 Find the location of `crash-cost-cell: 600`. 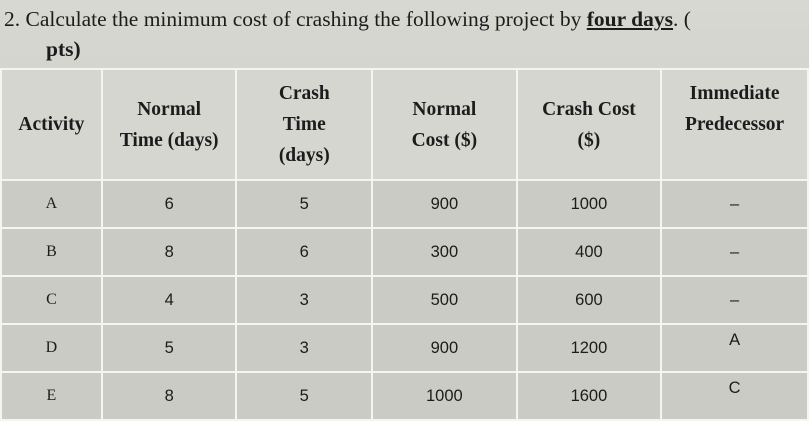

crash-cost-cell: 600 is located at coordinates (589, 300).